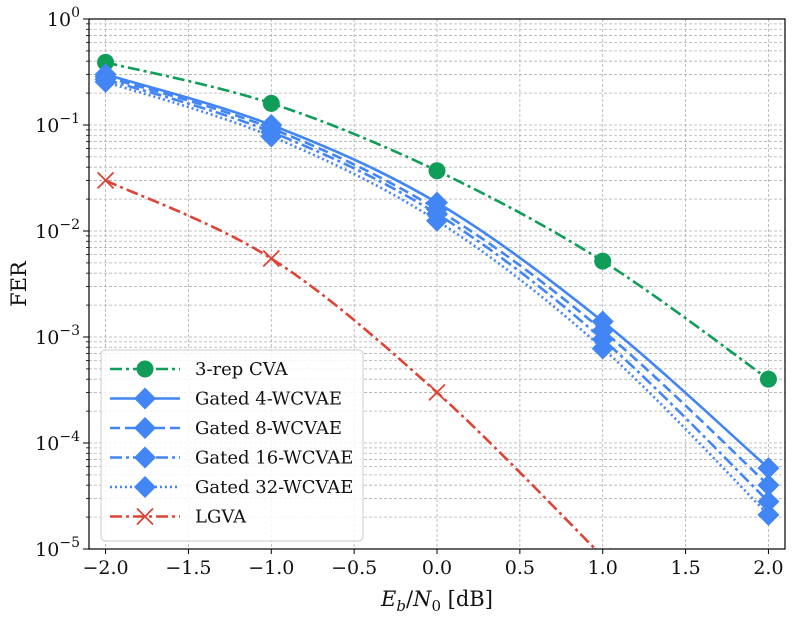 Image resolution: width=795 pixels, height=619 pixels. I want to click on legend-label: Gated 4-WCVAE, so click(268, 399).